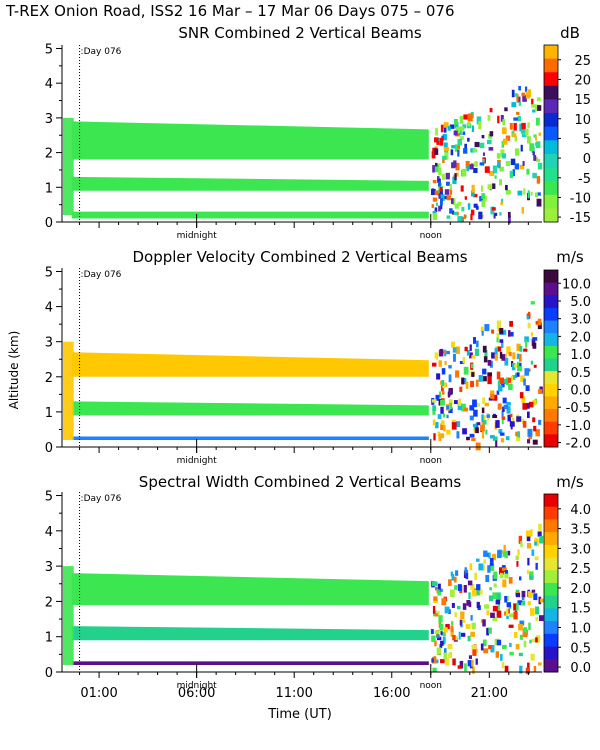 The height and width of the screenshot is (750, 600). Describe the element at coordinates (101, 499) in the screenshot. I see `day-marker-label: :Day 076` at that location.